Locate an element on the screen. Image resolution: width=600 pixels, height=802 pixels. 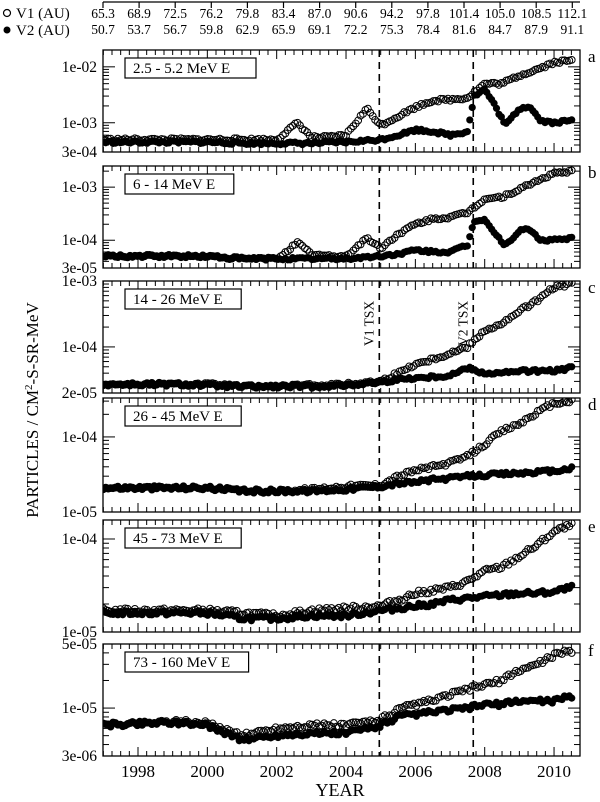
v1-distance-tick: 101.4 is located at coordinates (464, 13).